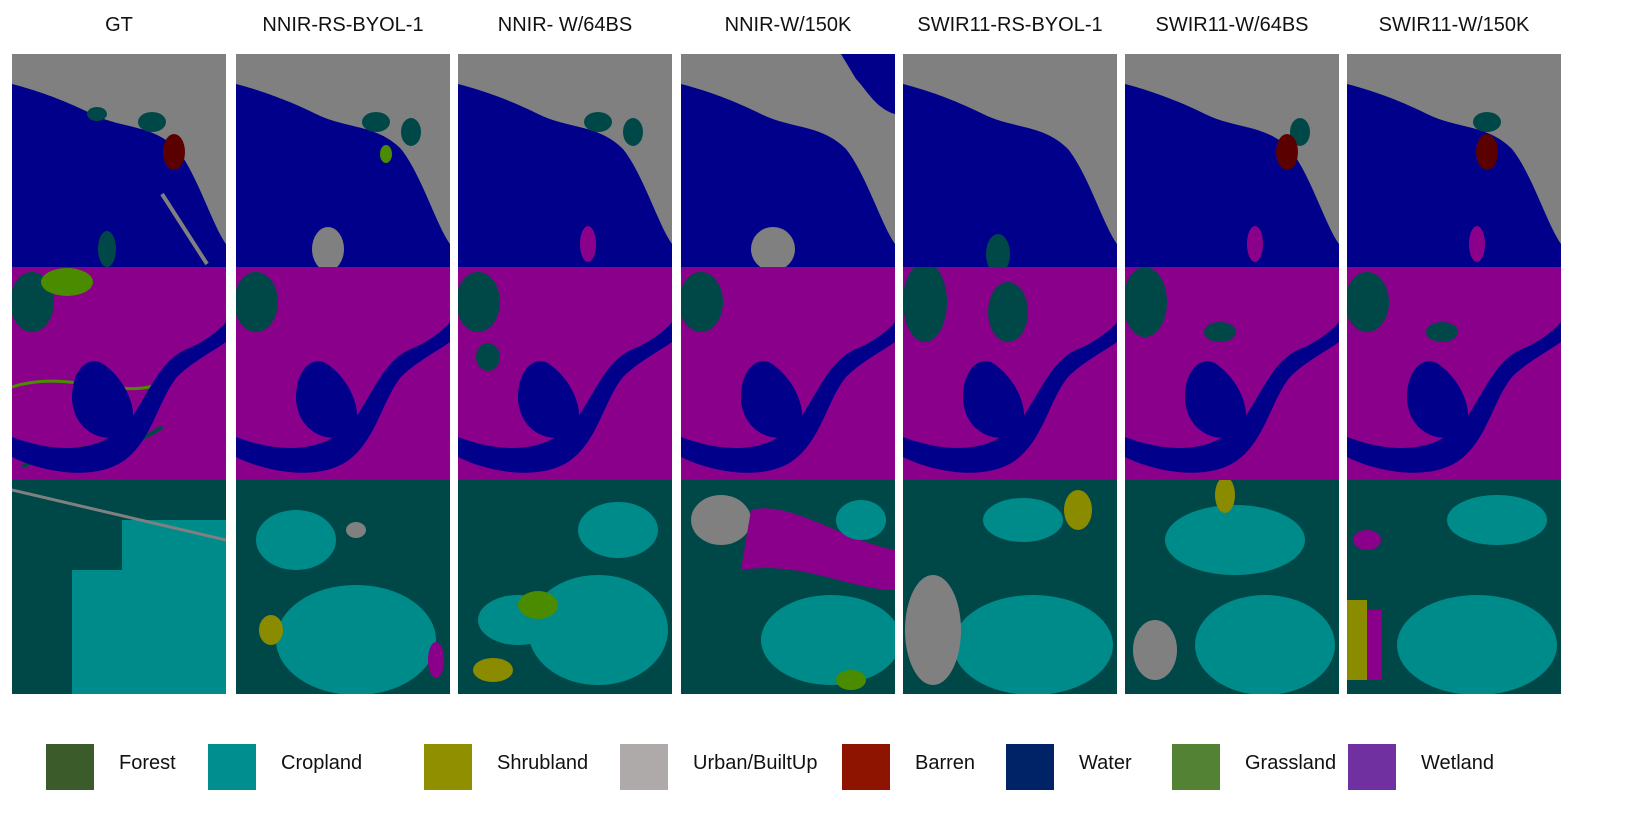  Describe the element at coordinates (343, 25) in the screenshot. I see `column-header: NNIR-RS-BYOL-1` at that location.